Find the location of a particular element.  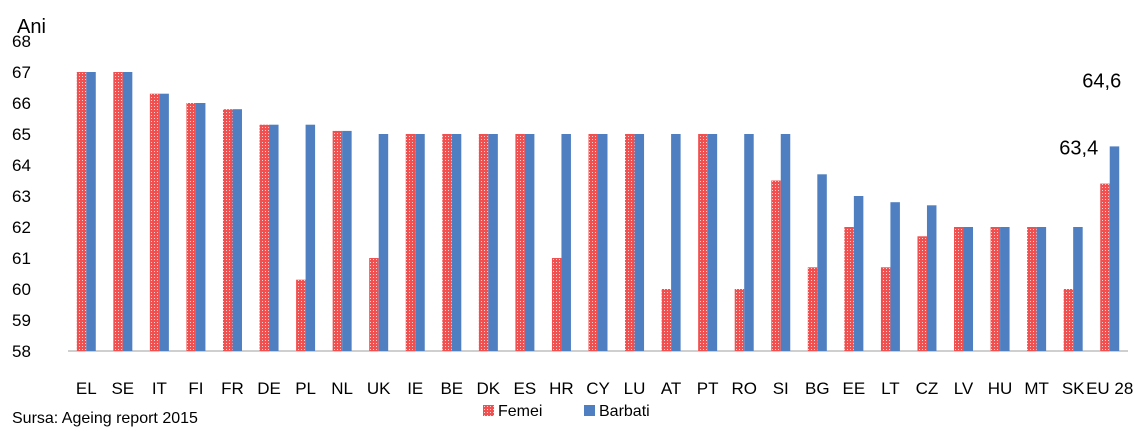

bar-femei-ee is located at coordinates (849, 289).